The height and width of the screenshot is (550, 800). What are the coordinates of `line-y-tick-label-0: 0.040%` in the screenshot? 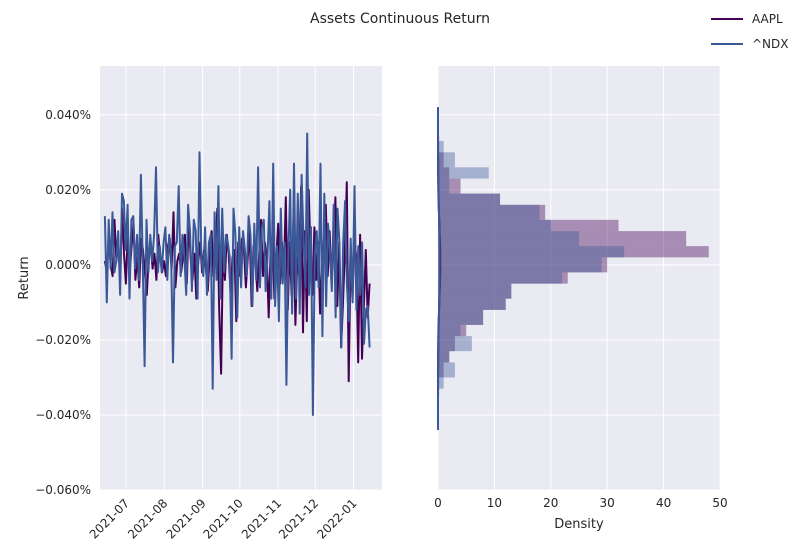 It's located at (68, 115).